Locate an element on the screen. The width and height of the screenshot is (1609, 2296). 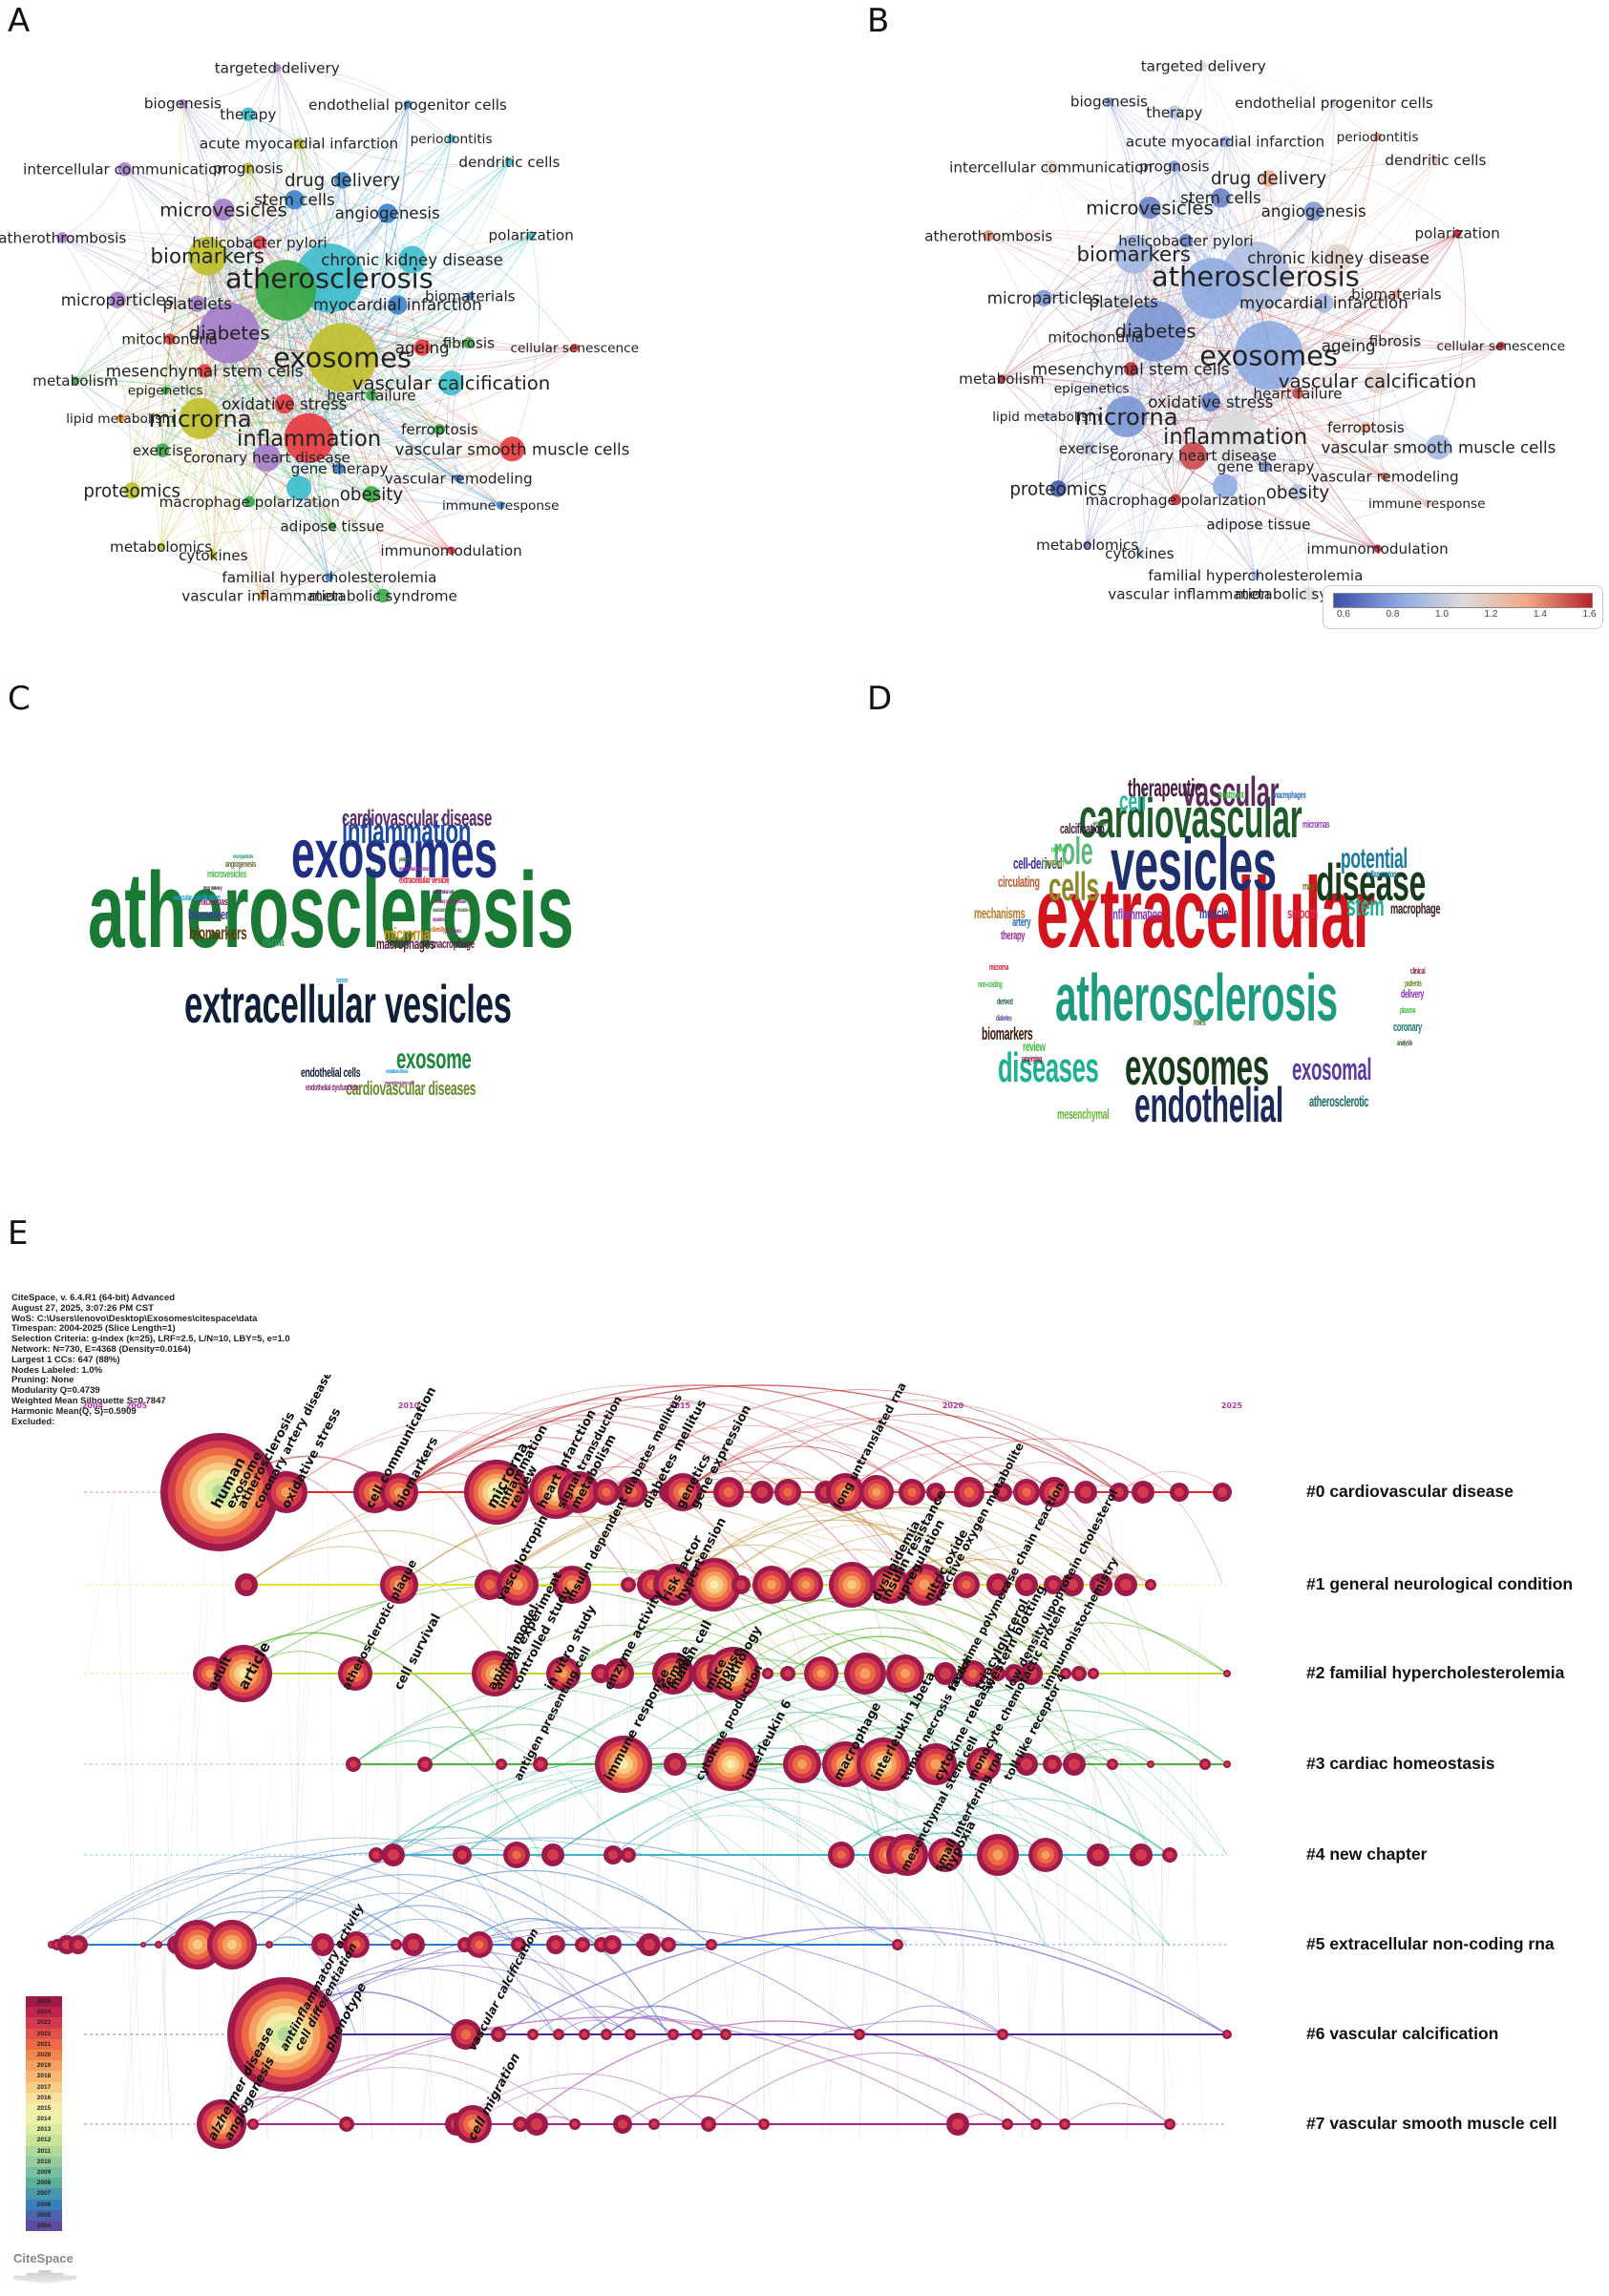
wordcloud-term: exosome is located at coordinates (434, 1059).